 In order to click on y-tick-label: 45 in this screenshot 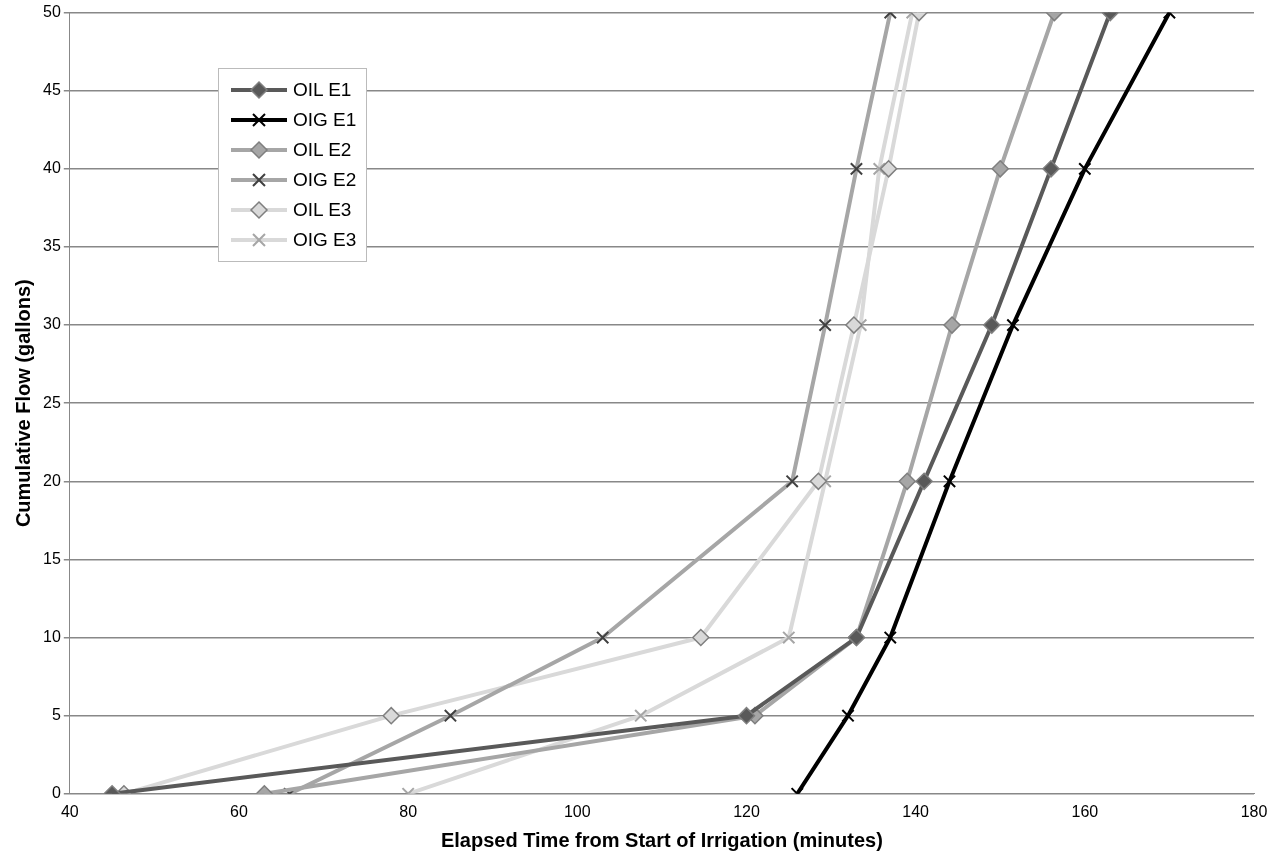, I will do `click(52, 90)`.